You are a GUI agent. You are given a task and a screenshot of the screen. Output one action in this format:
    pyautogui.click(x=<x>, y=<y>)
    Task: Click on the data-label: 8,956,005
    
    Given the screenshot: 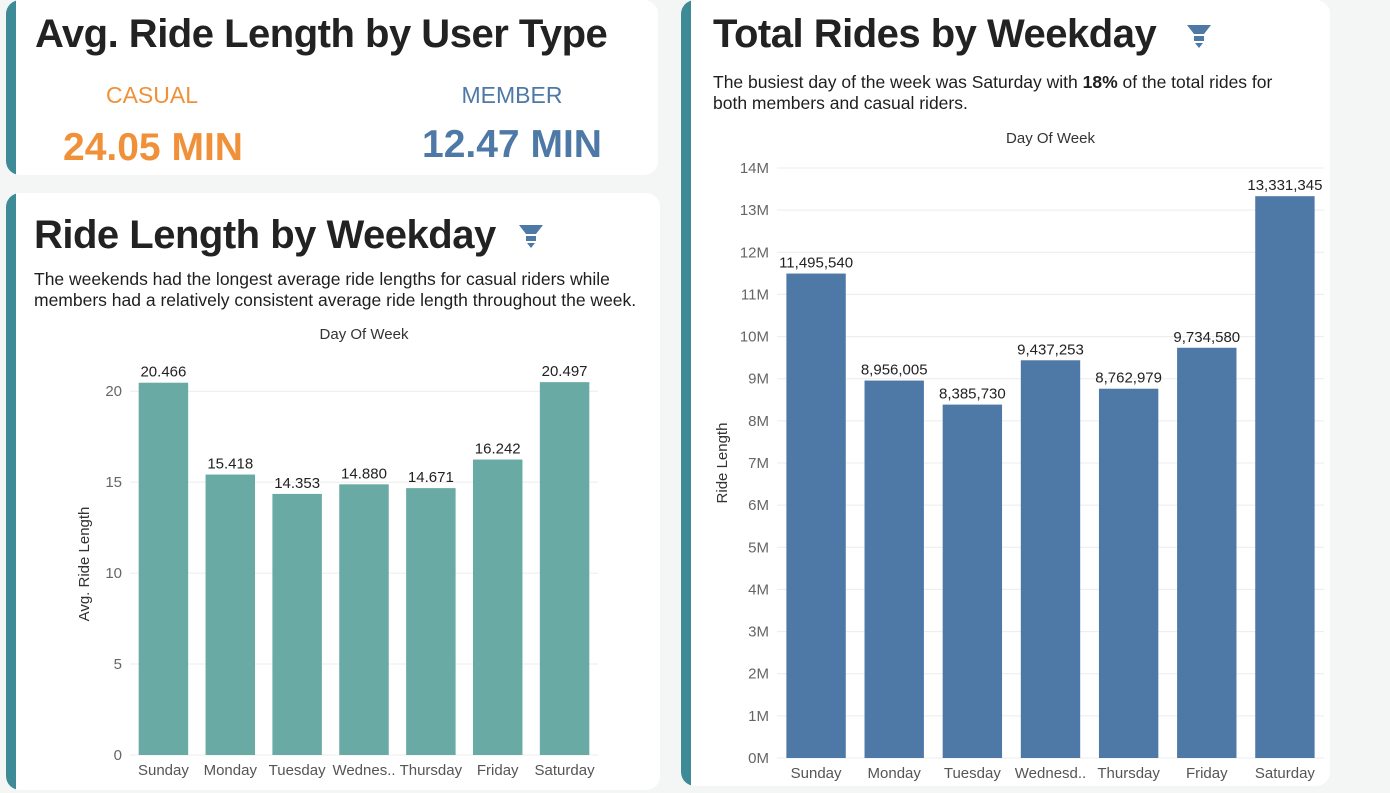 What is the action you would take?
    pyautogui.click(x=894, y=370)
    